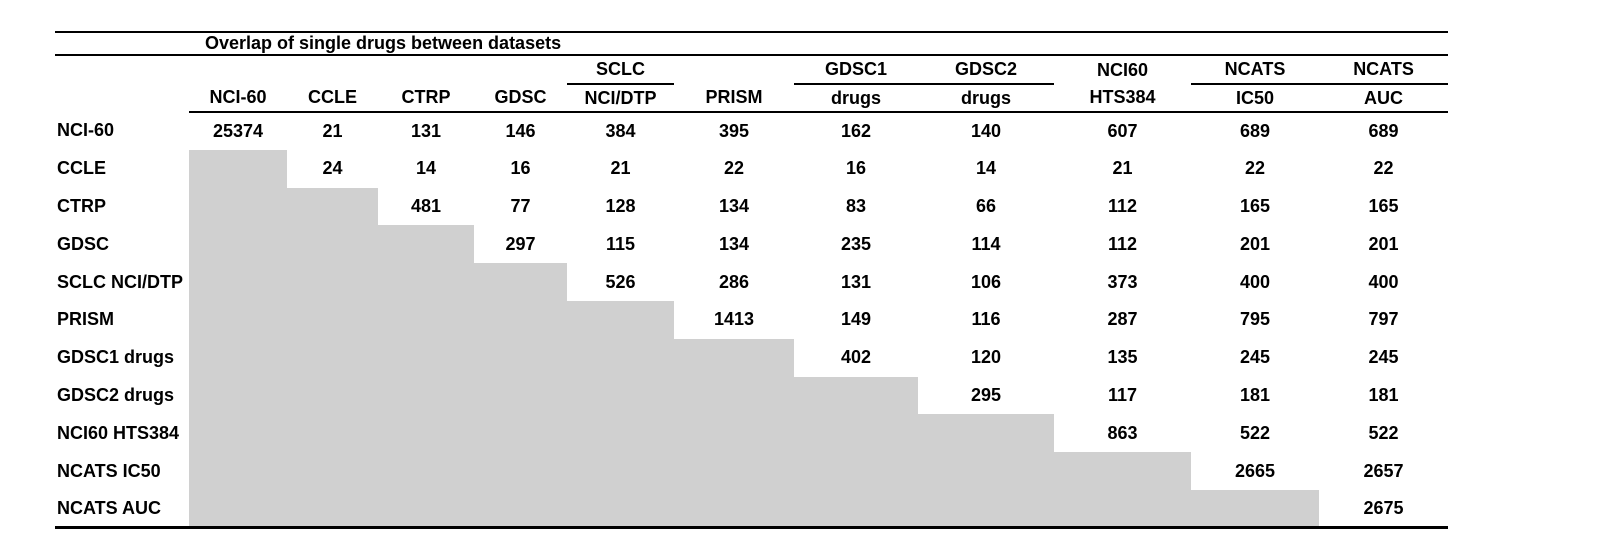 The image size is (1616, 559). What do you see at coordinates (734, 205) in the screenshot?
I see `matrix-cell: 134` at bounding box center [734, 205].